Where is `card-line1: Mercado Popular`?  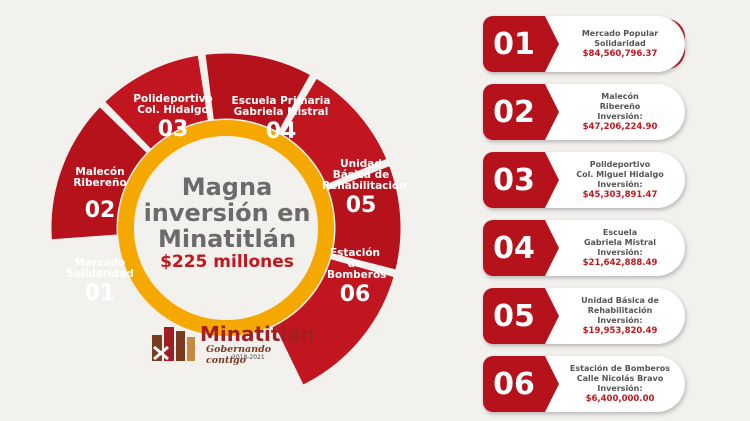
card-line1: Mercado Popular is located at coordinates (620, 33).